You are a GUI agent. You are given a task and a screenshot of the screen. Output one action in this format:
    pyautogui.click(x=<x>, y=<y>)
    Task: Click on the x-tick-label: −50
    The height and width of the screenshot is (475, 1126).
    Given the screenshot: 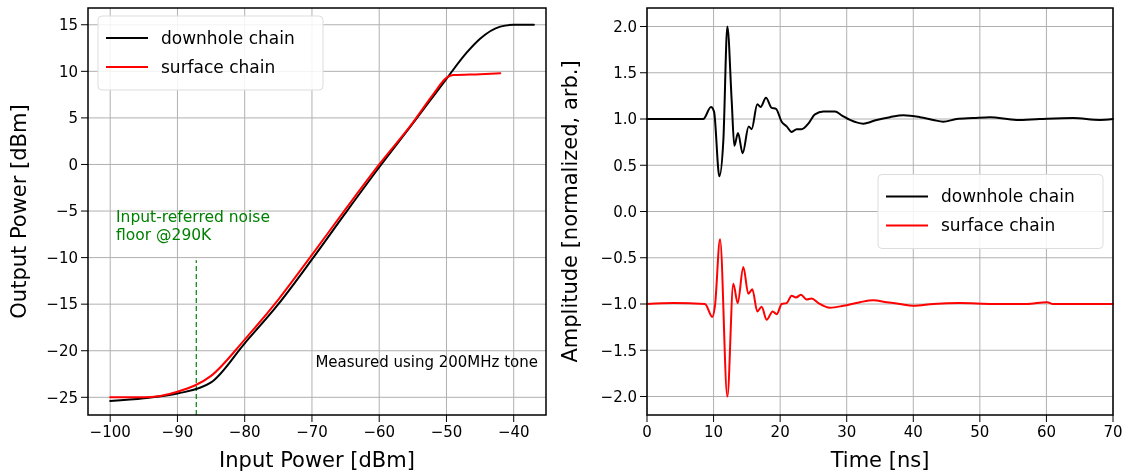 What is the action you would take?
    pyautogui.click(x=446, y=432)
    